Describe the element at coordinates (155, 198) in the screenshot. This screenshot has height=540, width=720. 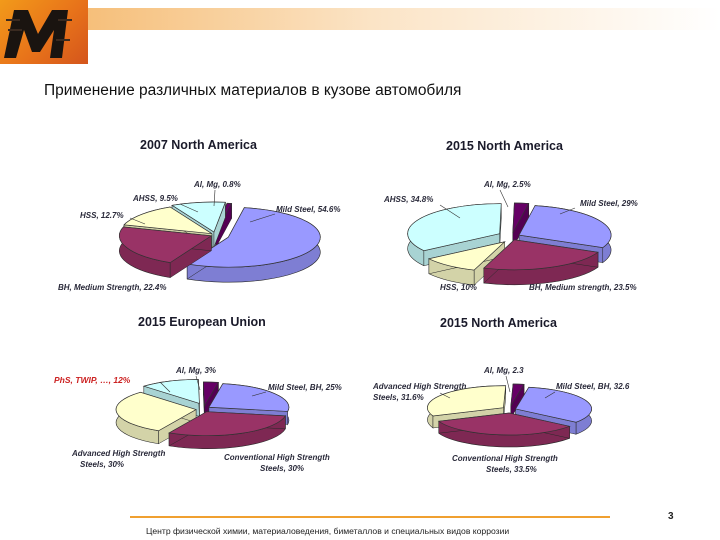
I see `chart-1-label-ahss: AHSS, 9.5%` at that location.